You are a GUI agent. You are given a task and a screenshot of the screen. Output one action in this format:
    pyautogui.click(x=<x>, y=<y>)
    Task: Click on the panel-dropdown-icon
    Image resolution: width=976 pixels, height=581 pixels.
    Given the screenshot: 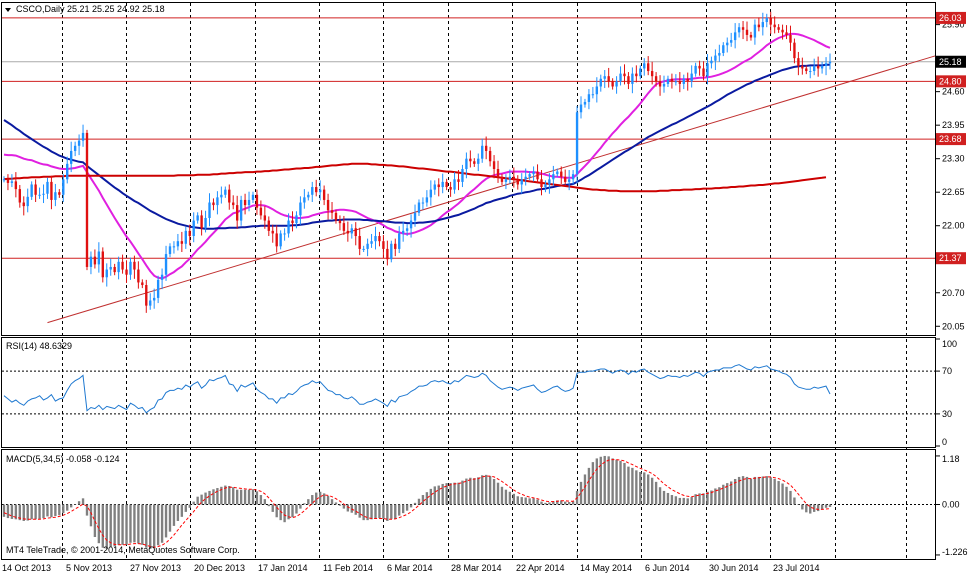 What is the action you would take?
    pyautogui.click(x=8, y=10)
    